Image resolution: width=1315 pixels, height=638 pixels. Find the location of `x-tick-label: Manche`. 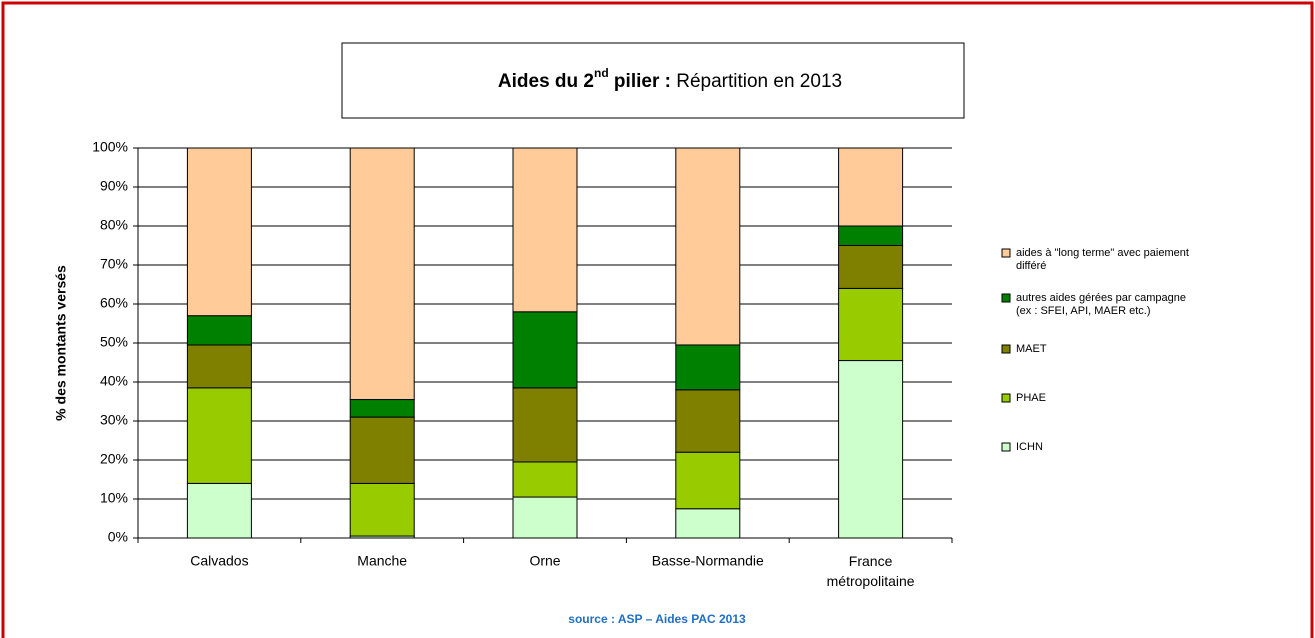

x-tick-label: Manche is located at coordinates (382, 561).